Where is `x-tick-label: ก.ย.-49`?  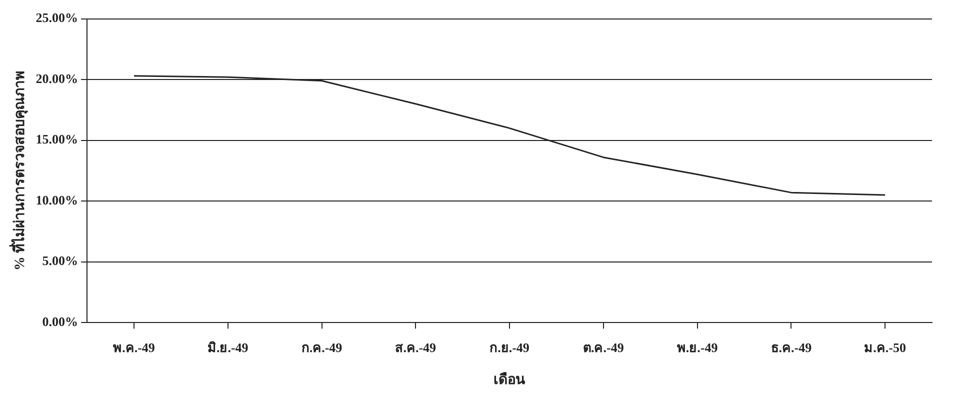 x-tick-label: ก.ย.-49 is located at coordinates (510, 347).